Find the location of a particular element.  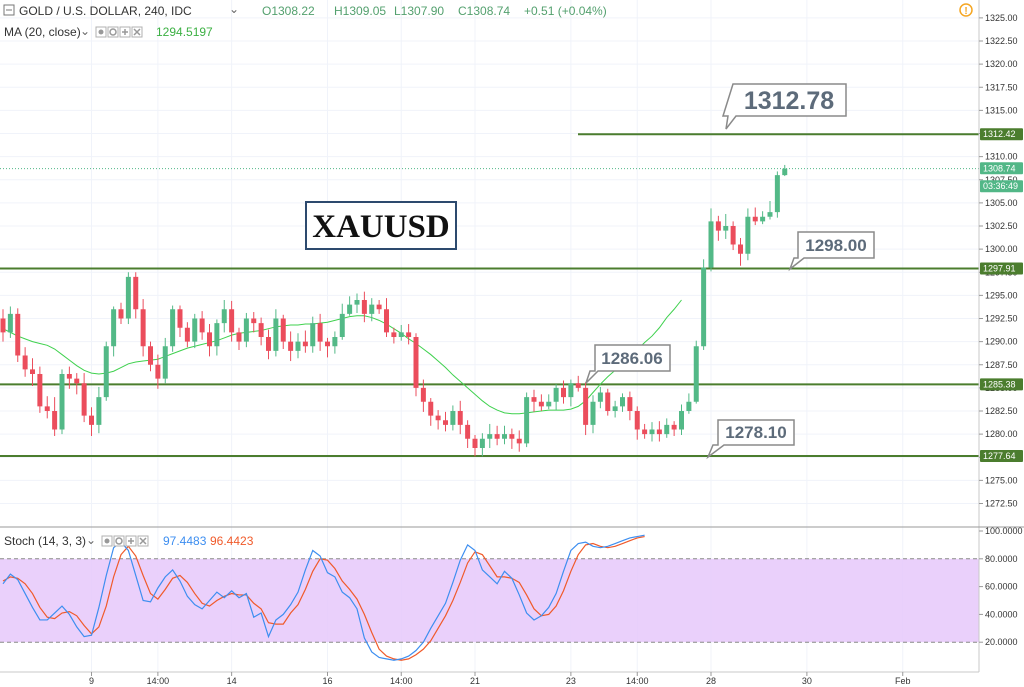

stoch-remove-icon is located at coordinates (143, 541).